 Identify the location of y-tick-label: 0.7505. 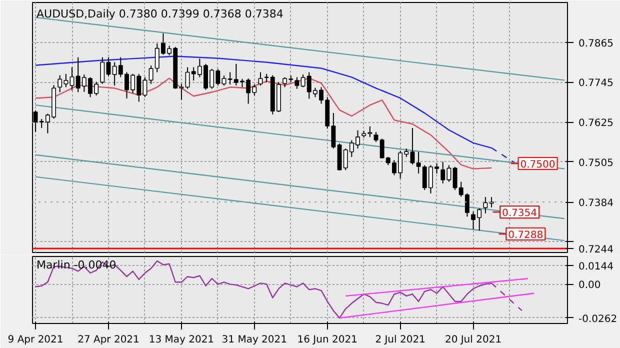
(596, 163).